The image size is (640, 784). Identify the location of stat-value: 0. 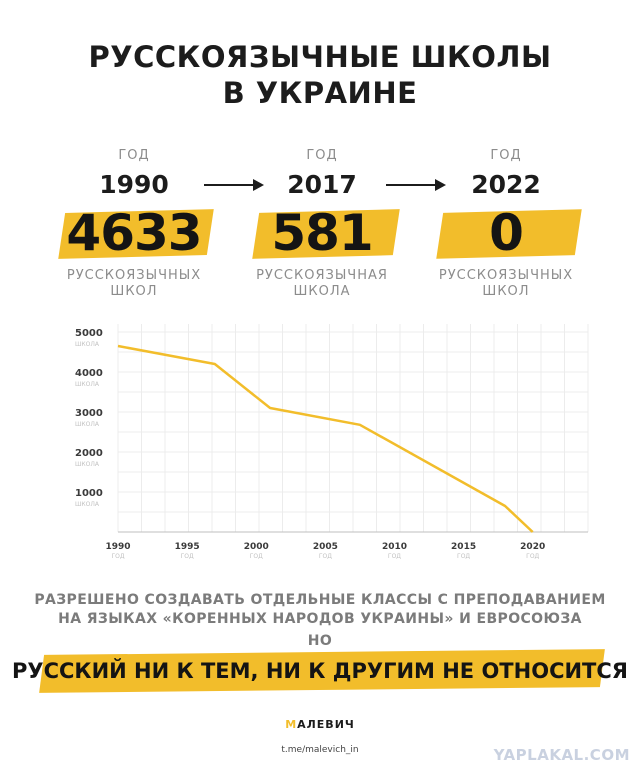
(506, 233).